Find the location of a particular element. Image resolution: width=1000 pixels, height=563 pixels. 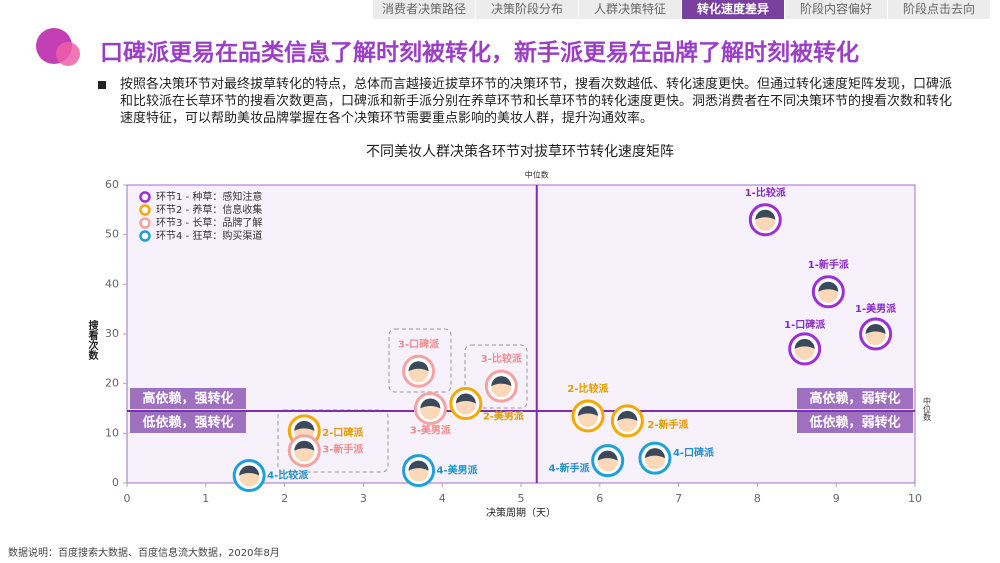

y-tick-label: 30 is located at coordinates (112, 333).